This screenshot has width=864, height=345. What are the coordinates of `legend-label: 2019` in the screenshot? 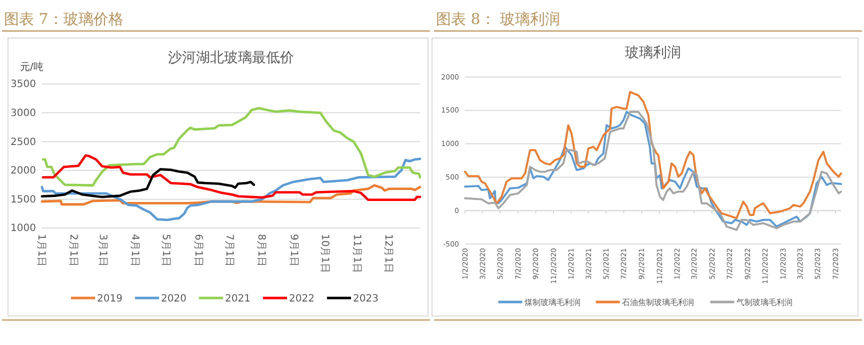 It's located at (109, 299).